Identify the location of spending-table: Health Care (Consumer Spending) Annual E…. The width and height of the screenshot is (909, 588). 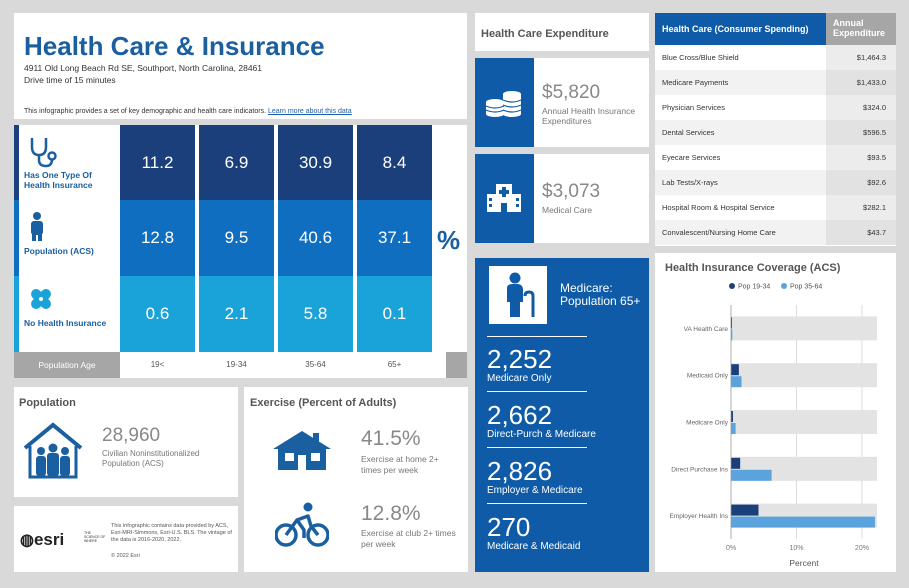
(775, 129).